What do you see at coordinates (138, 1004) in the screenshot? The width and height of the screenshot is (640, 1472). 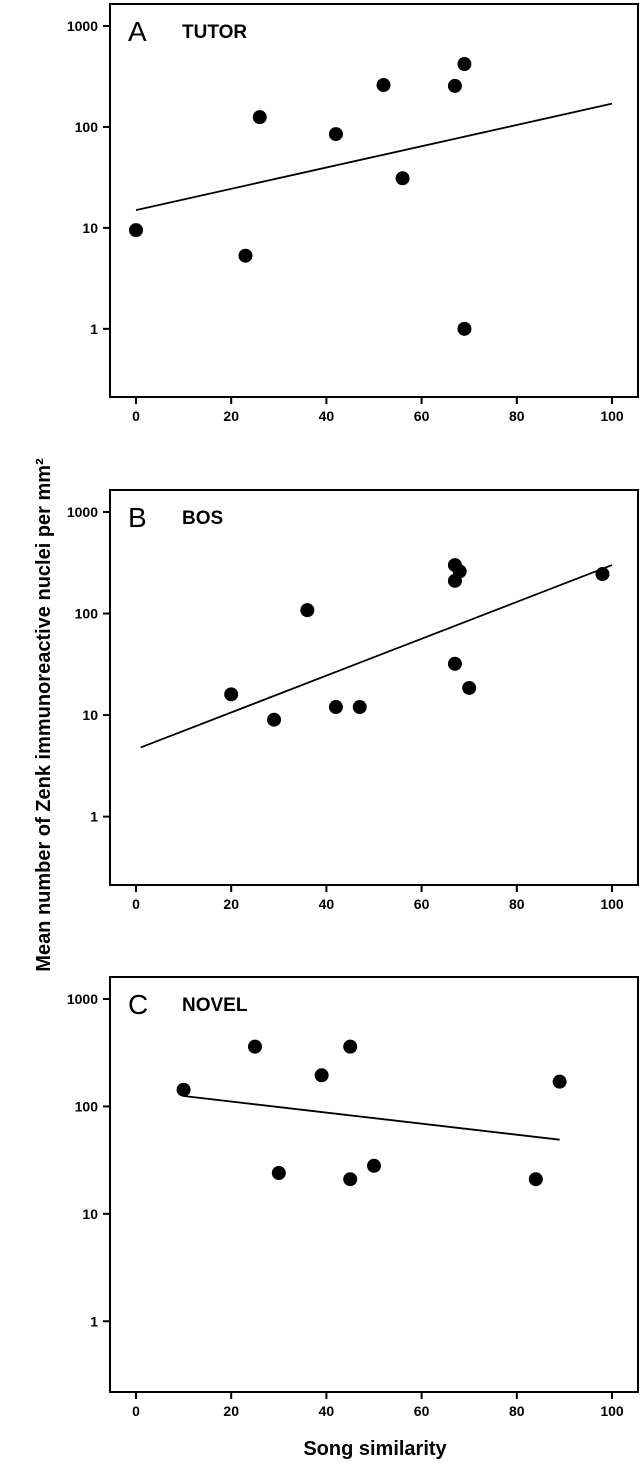 I see `panel-letter: C` at bounding box center [138, 1004].